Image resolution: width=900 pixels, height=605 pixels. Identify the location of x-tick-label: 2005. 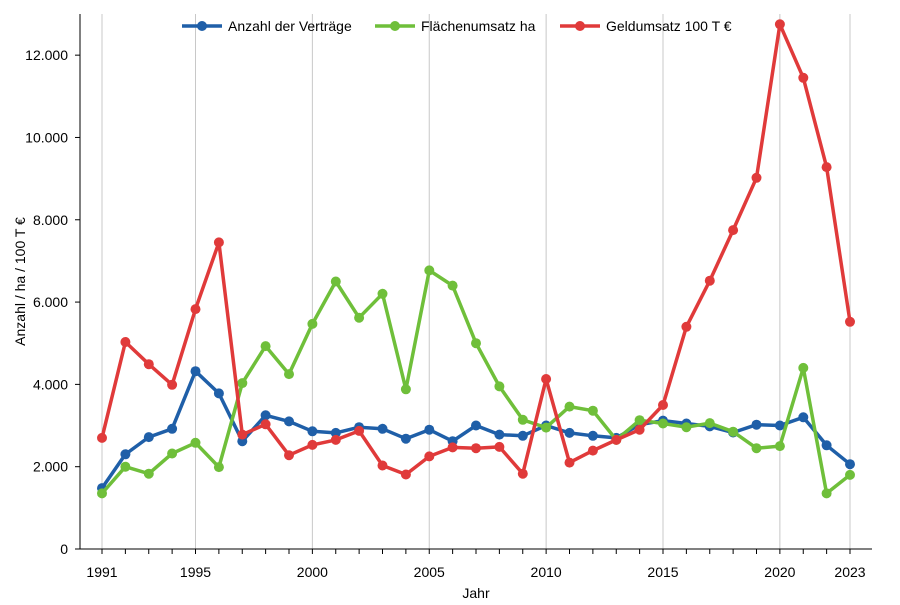
(429, 572).